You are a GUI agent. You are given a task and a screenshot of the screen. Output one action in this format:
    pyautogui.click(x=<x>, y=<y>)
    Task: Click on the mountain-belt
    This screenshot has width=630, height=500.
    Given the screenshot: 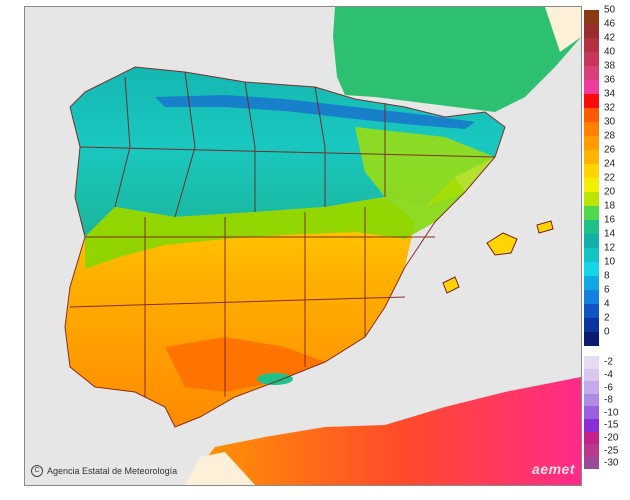 What is the action you would take?
    pyautogui.click(x=315, y=112)
    